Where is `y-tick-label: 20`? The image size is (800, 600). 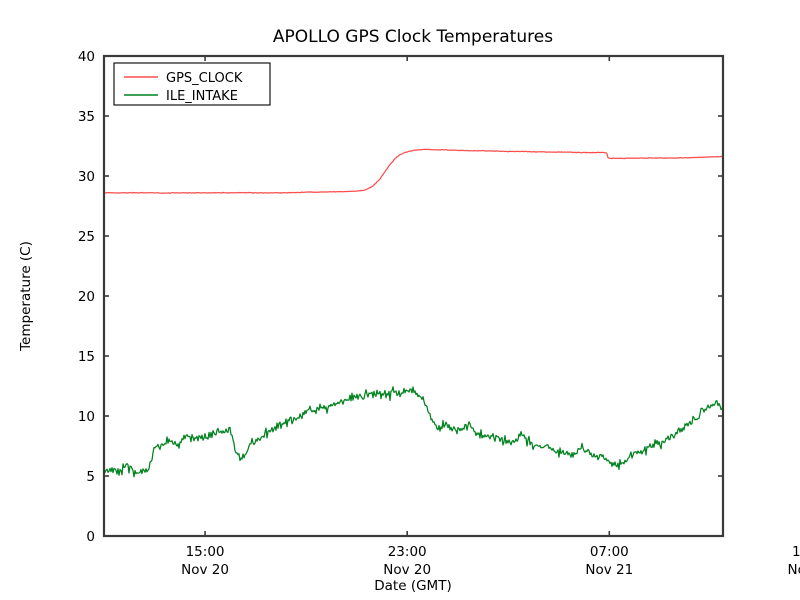 y-tick-label: 20 is located at coordinates (86, 297).